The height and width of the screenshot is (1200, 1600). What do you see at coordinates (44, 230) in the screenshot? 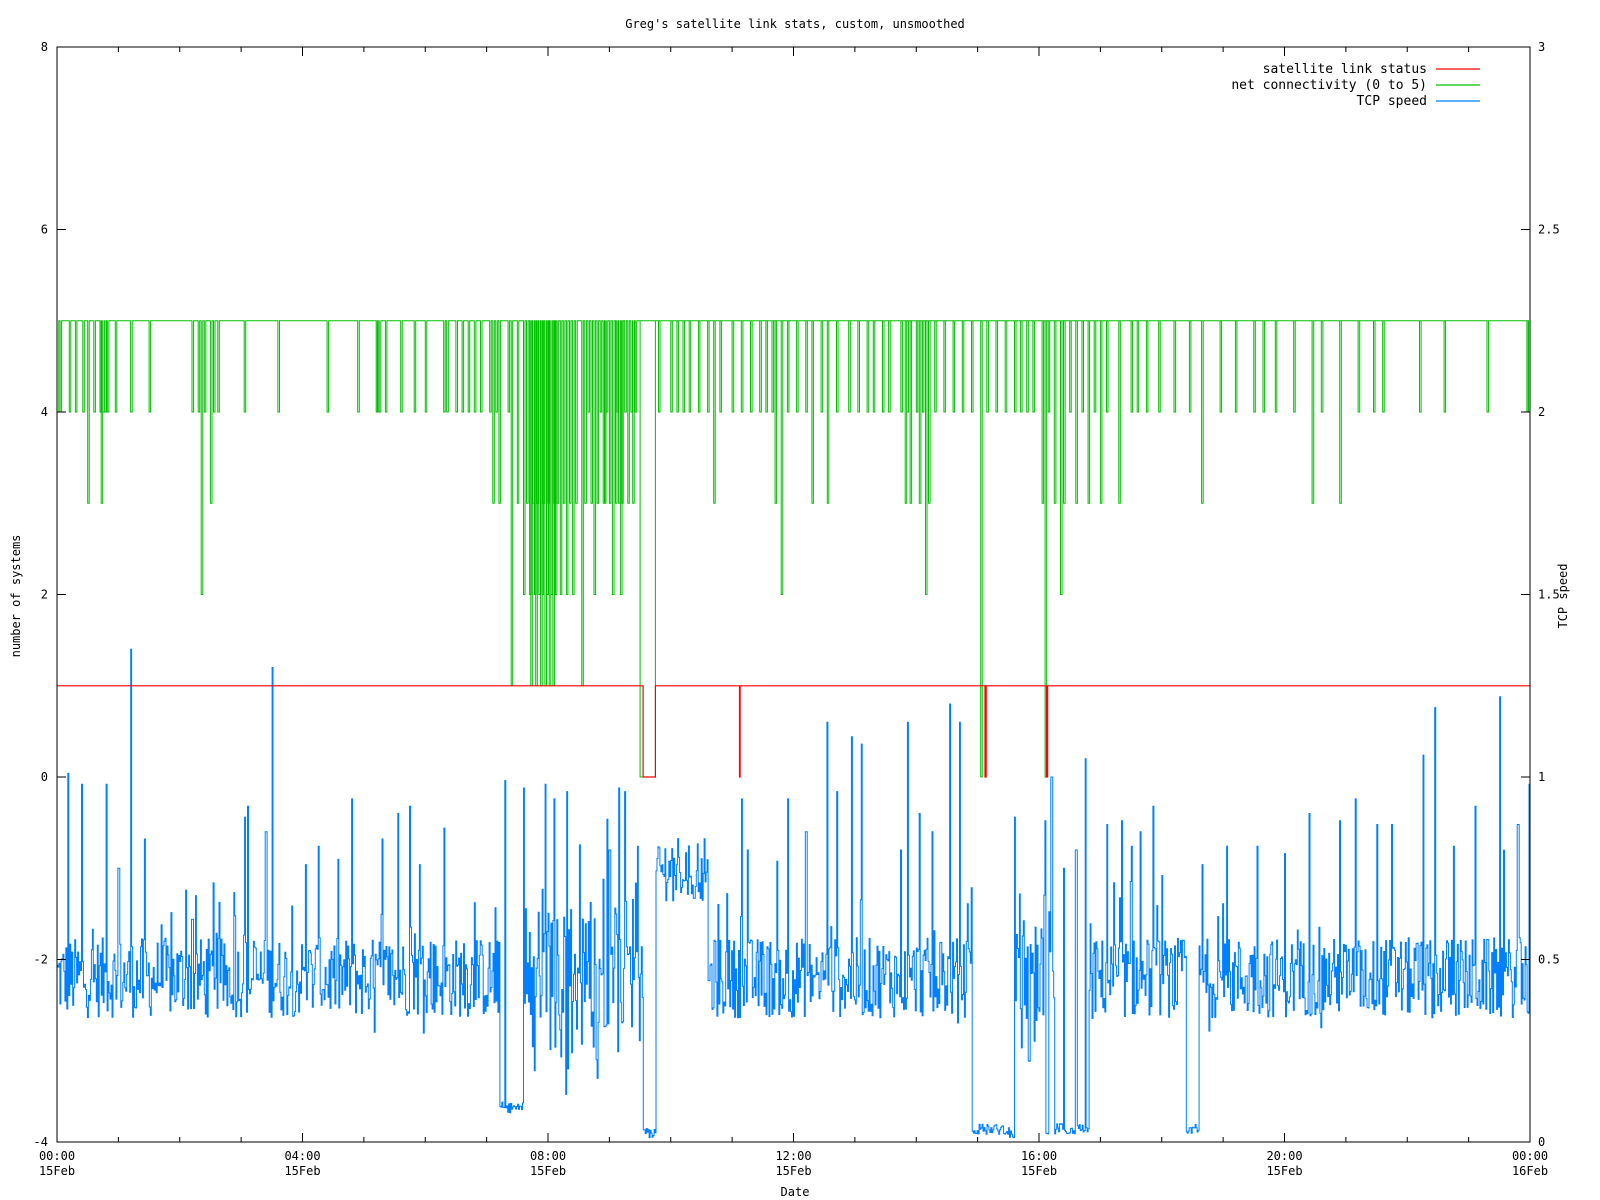
I see `y-tick-label: 6` at bounding box center [44, 230].